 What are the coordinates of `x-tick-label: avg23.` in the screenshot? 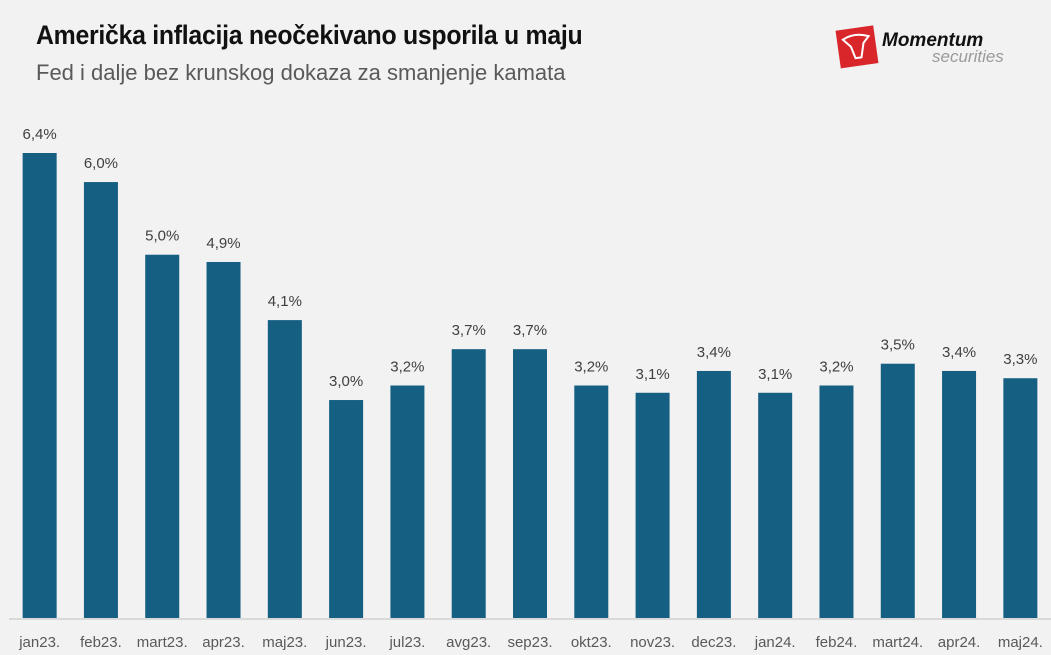 It's located at (468, 642).